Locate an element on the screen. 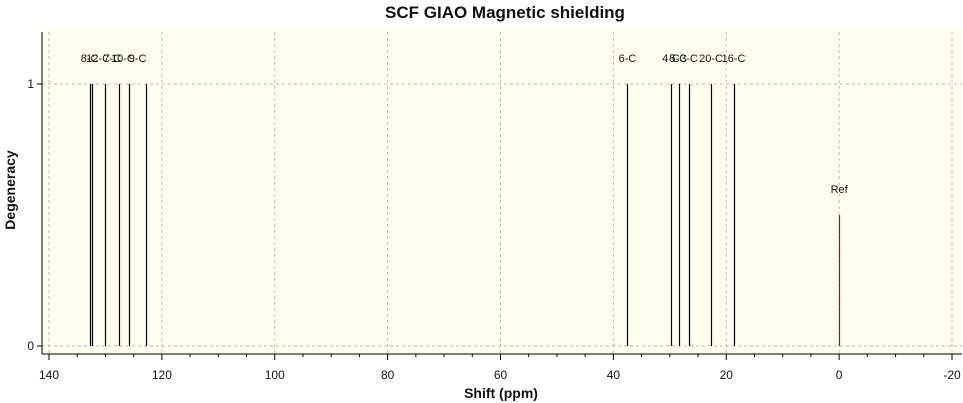  x-tick-label: 0 is located at coordinates (839, 375).